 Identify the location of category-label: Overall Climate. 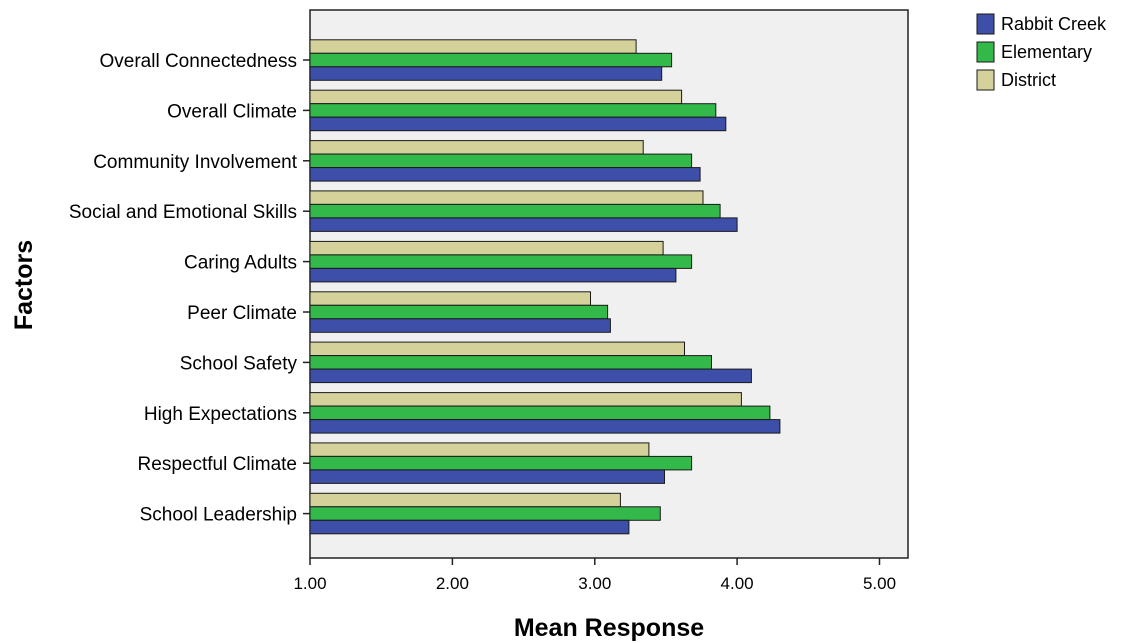
(232, 111).